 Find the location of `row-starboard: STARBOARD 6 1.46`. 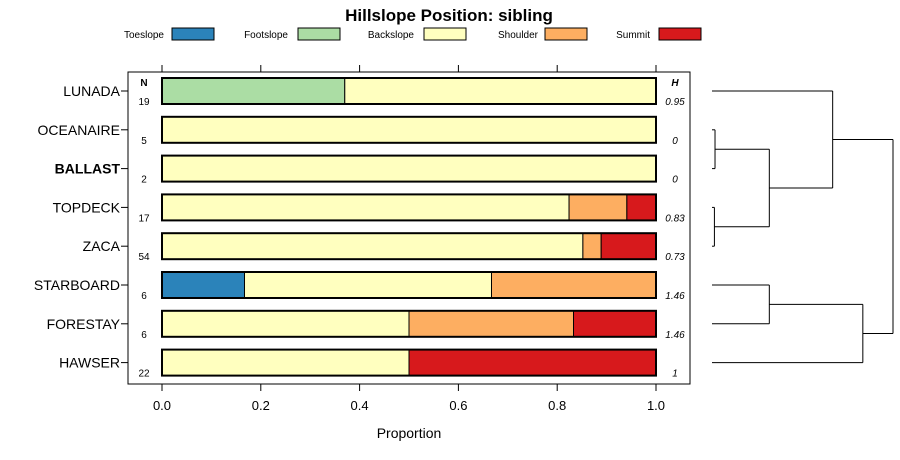

row-starboard: STARBOARD 6 1.46 is located at coordinates (359, 286).